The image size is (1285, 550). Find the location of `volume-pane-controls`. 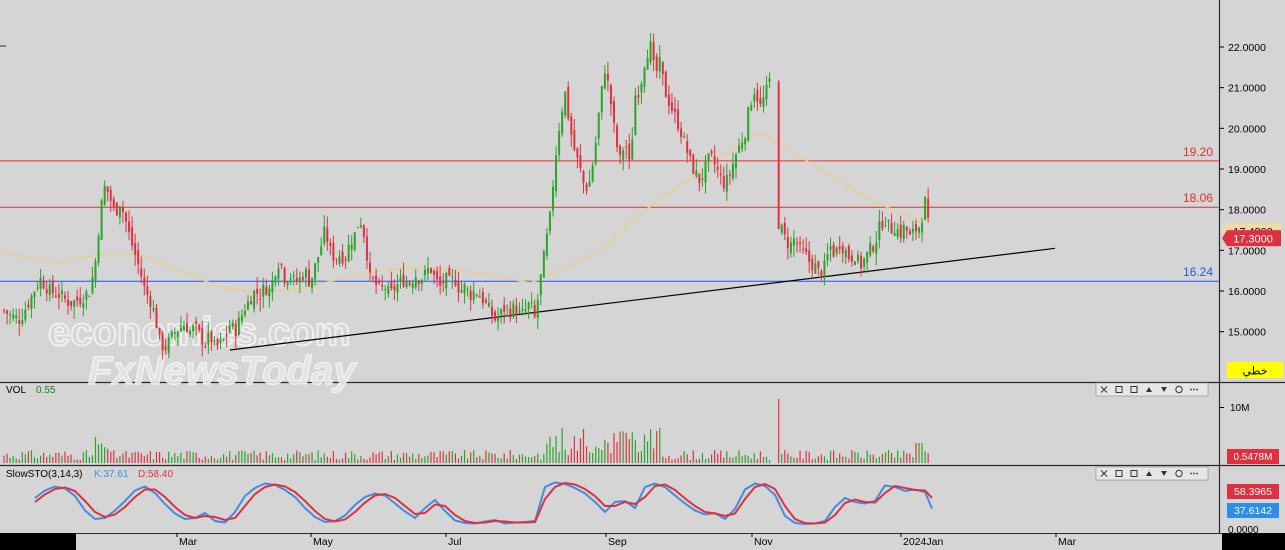

volume-pane-controls is located at coordinates (1152, 389).